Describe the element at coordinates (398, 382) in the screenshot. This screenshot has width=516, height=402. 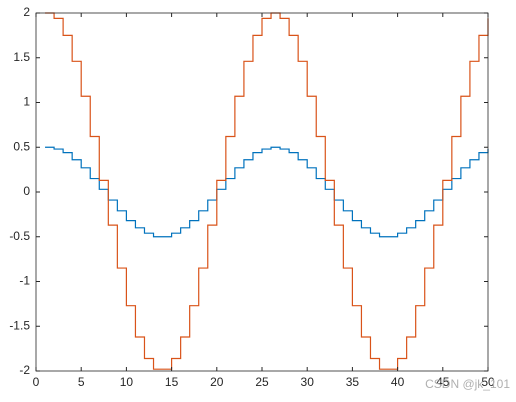
I see `x-tick-label: 40` at that location.